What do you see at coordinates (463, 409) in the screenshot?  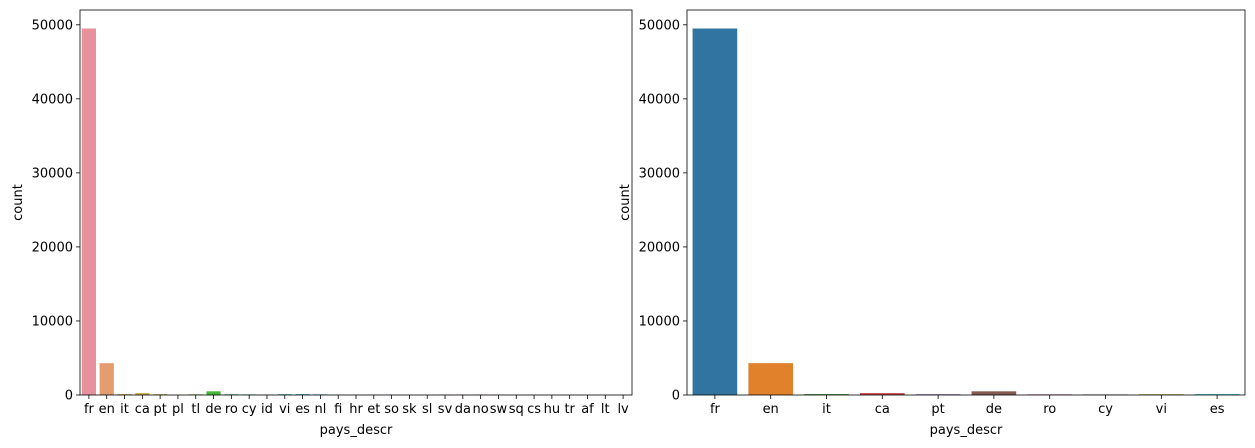 I see `x-tick-label: da` at bounding box center [463, 409].